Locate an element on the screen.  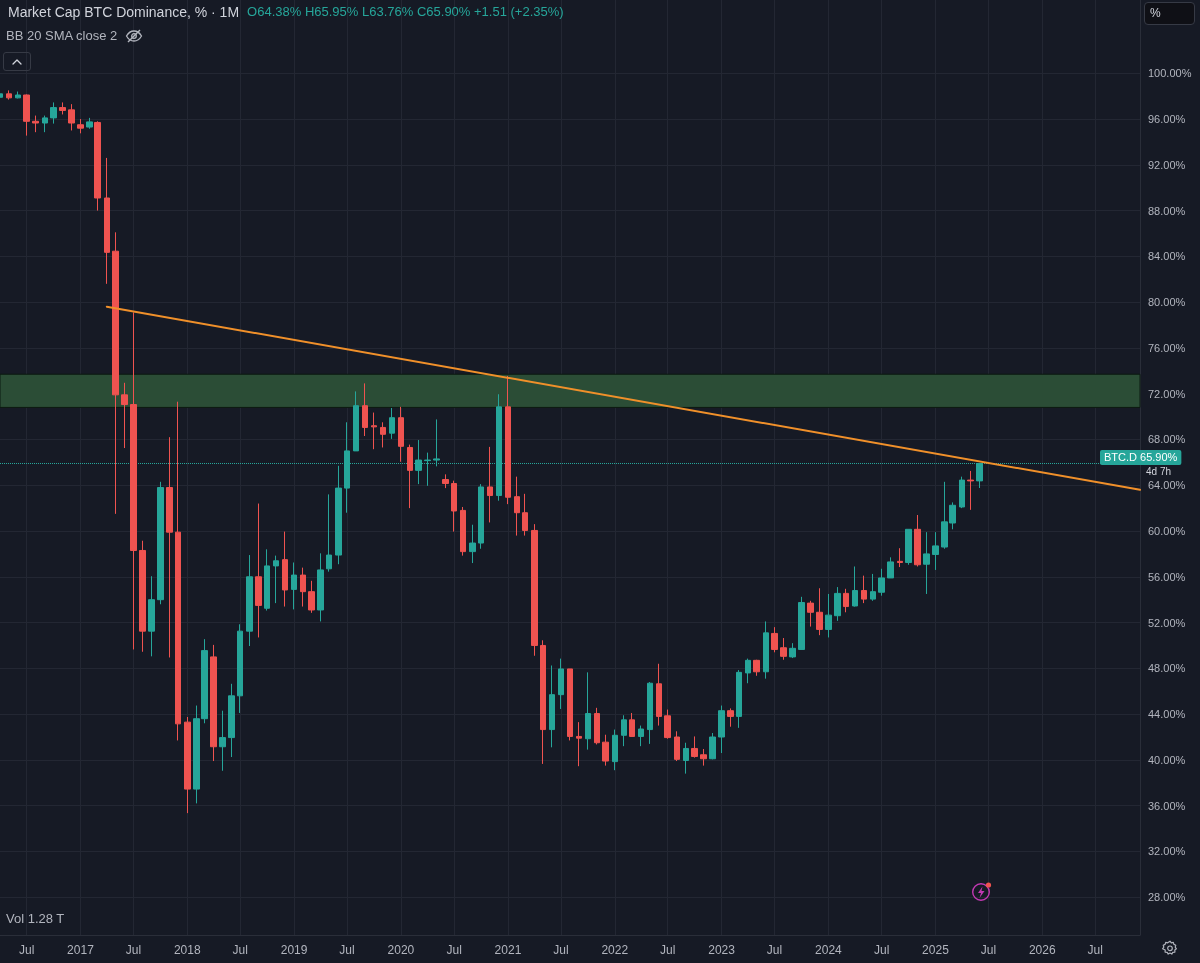
x-tick-label: 2021 is located at coordinates (508, 950).